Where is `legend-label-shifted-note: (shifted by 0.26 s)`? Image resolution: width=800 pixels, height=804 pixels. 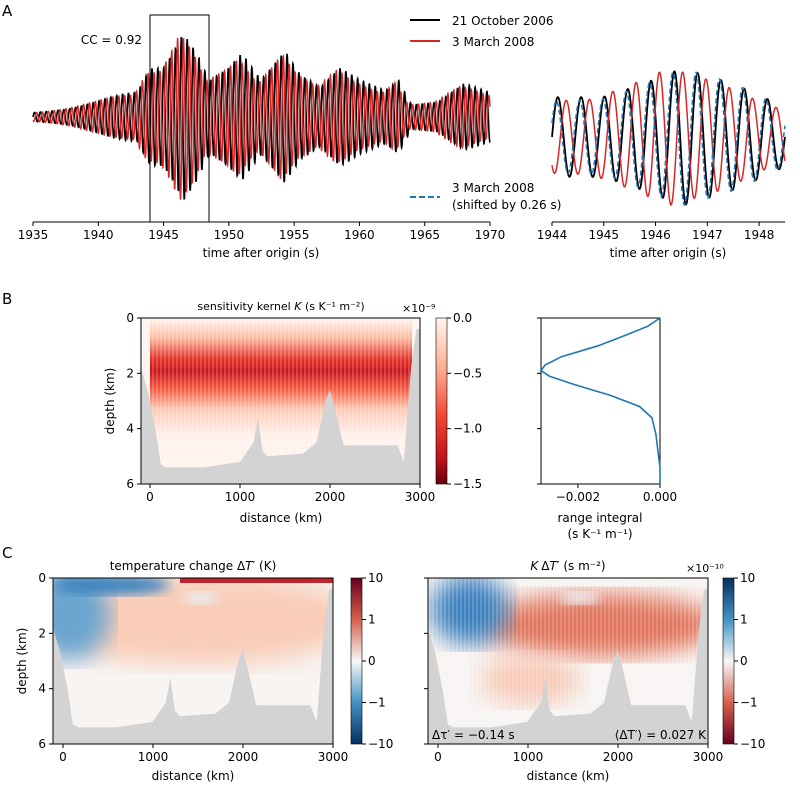 legend-label-shifted-note: (shifted by 0.26 s) is located at coordinates (506, 205).